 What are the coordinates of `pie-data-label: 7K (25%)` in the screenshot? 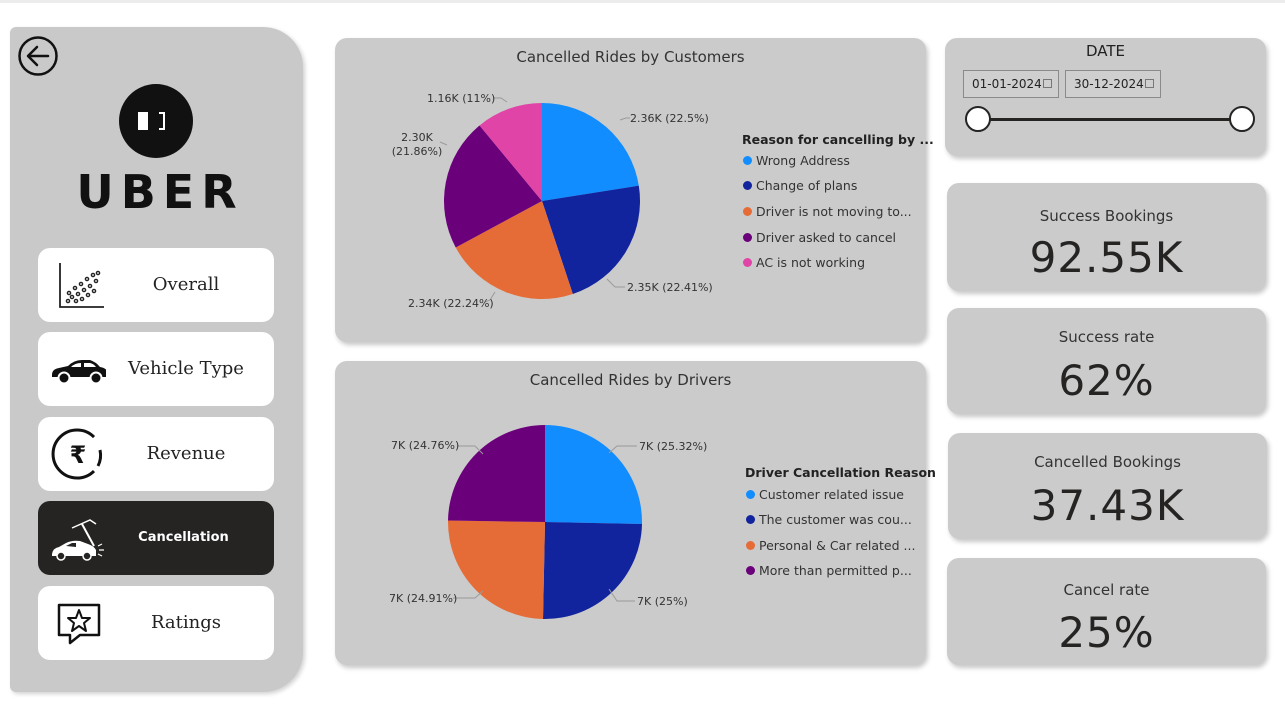 It's located at (662, 601).